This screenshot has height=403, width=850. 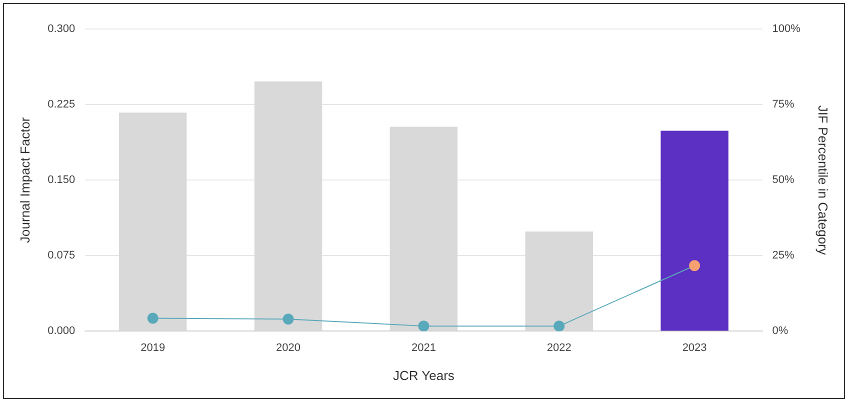 I want to click on y2-tick-label: 0%, so click(x=780, y=331).